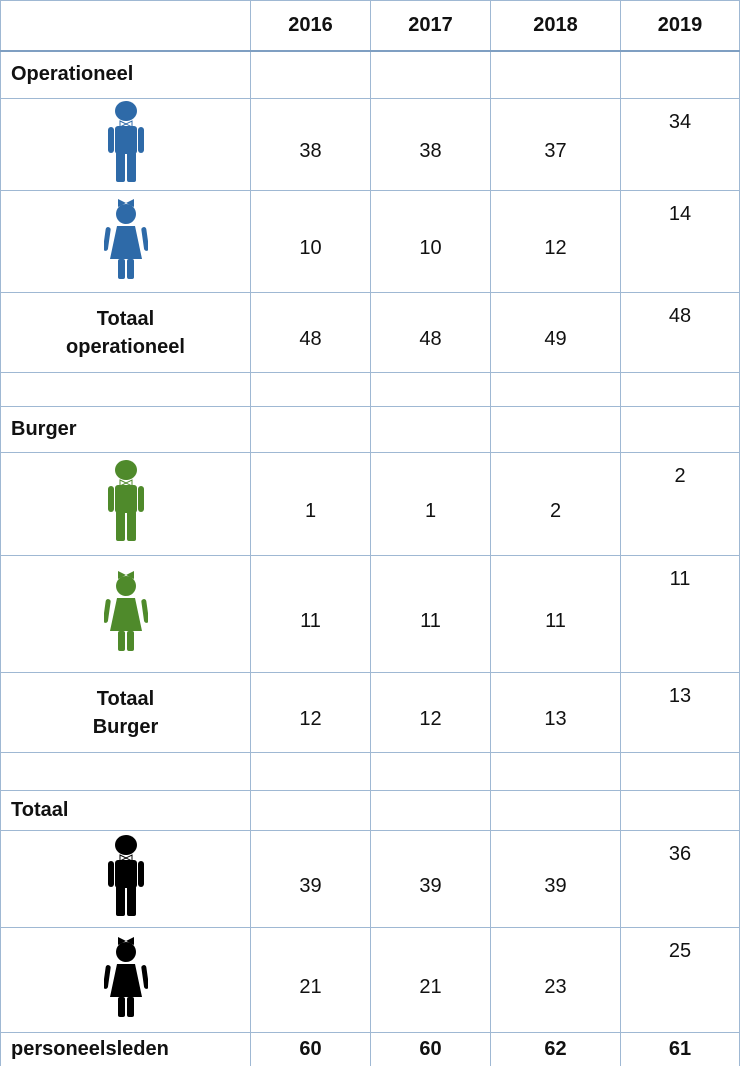 The height and width of the screenshot is (1066, 740). What do you see at coordinates (555, 332) in the screenshot?
I see `value-cell: 49` at bounding box center [555, 332].